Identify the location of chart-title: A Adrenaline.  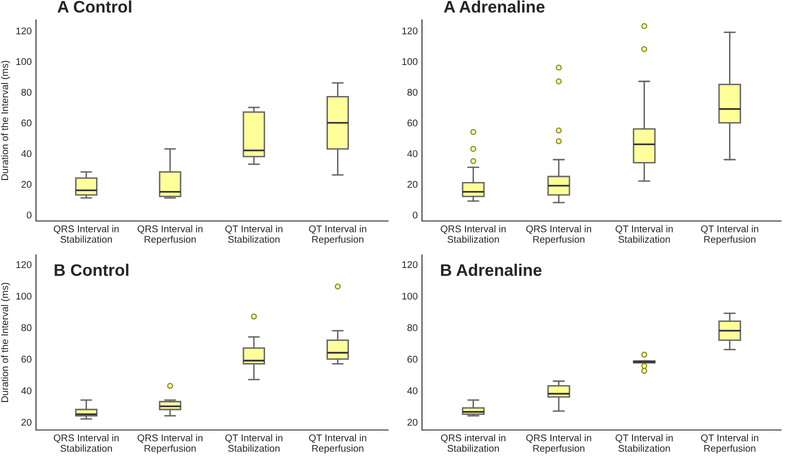
(494, 6).